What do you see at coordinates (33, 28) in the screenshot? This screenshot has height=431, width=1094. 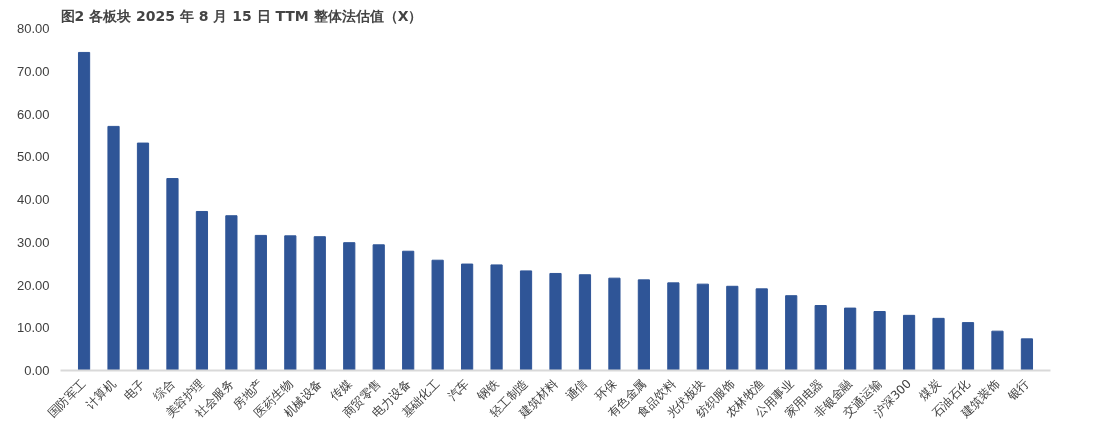 I see `y-tick-label: 80.00` at bounding box center [33, 28].